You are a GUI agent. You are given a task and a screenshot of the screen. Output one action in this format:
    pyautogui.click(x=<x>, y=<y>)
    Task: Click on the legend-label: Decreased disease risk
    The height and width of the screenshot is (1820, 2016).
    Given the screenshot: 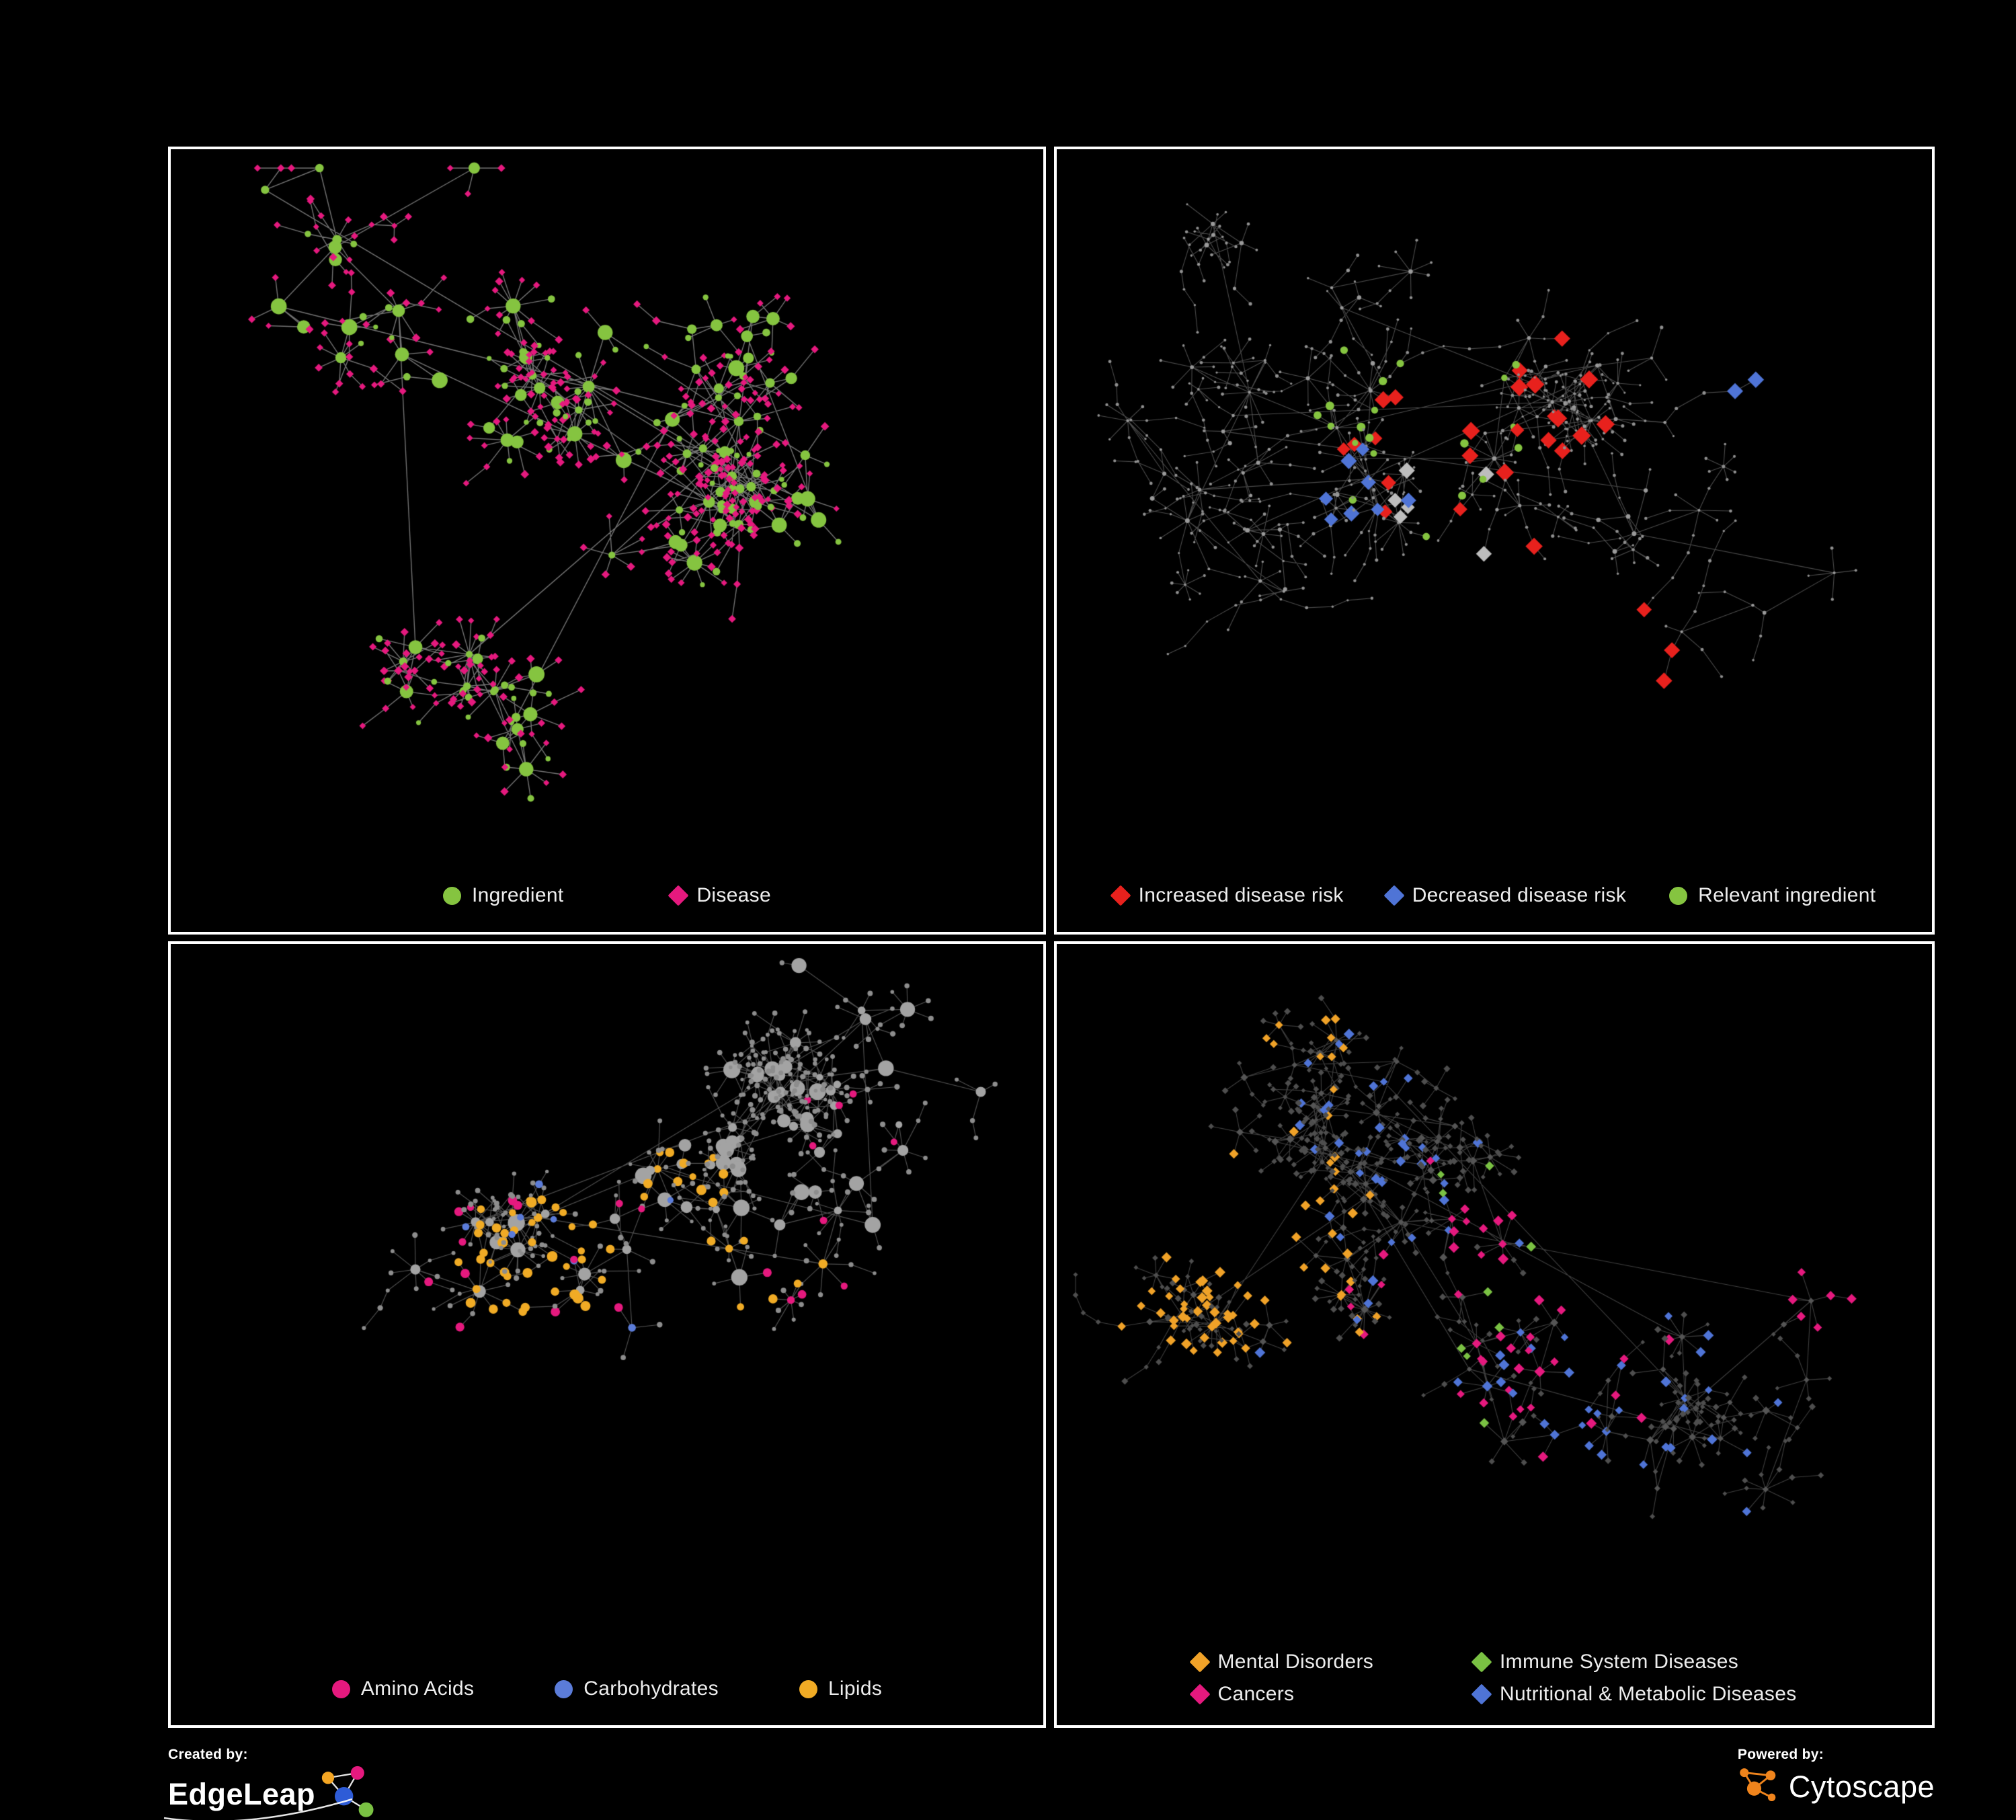 What is the action you would take?
    pyautogui.click(x=1519, y=895)
    